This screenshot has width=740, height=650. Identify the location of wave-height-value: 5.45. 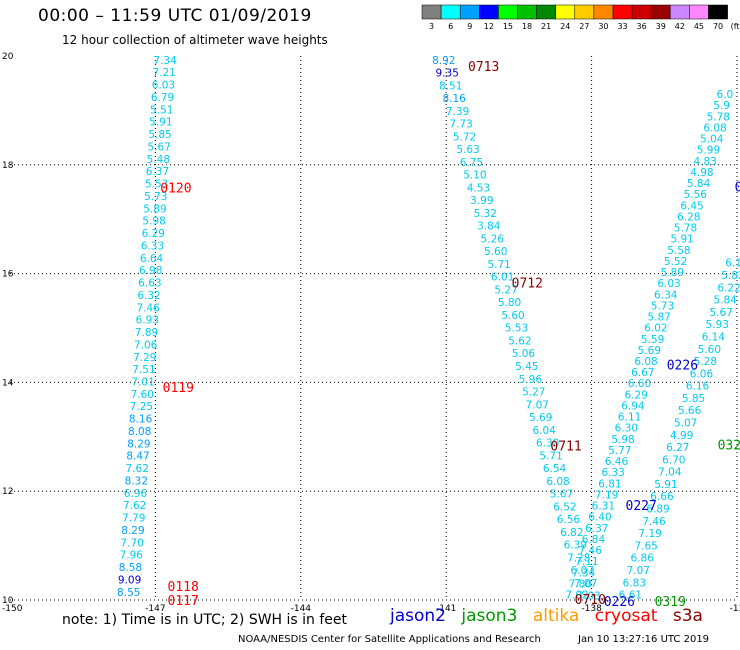
(526, 367).